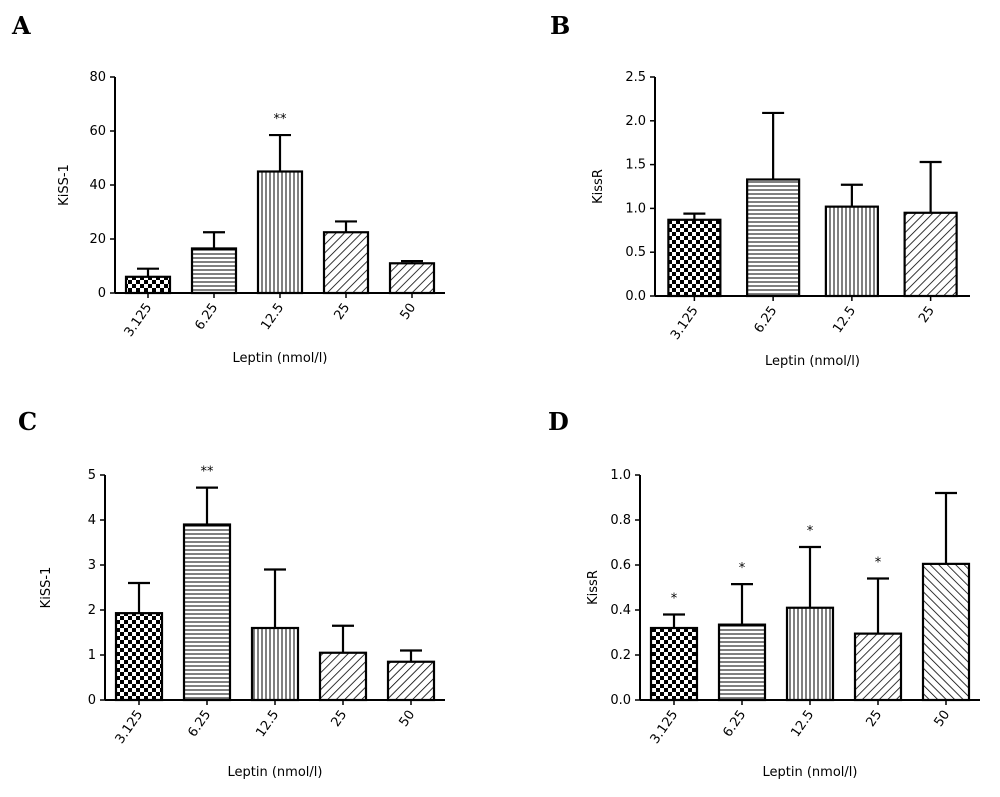  I want to click on y-tick-label: 80, so click(97, 77).